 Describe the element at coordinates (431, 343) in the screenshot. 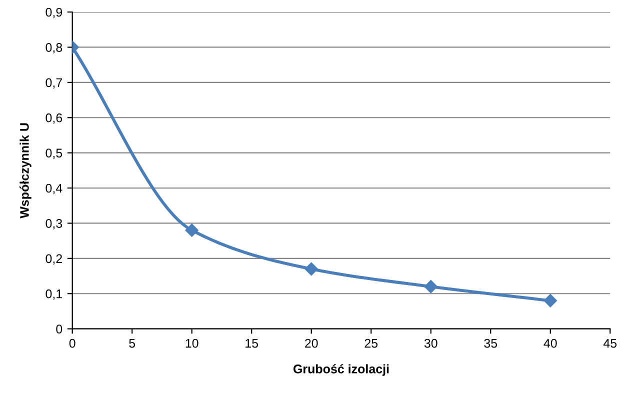

I see `x-tick-label: 30` at that location.